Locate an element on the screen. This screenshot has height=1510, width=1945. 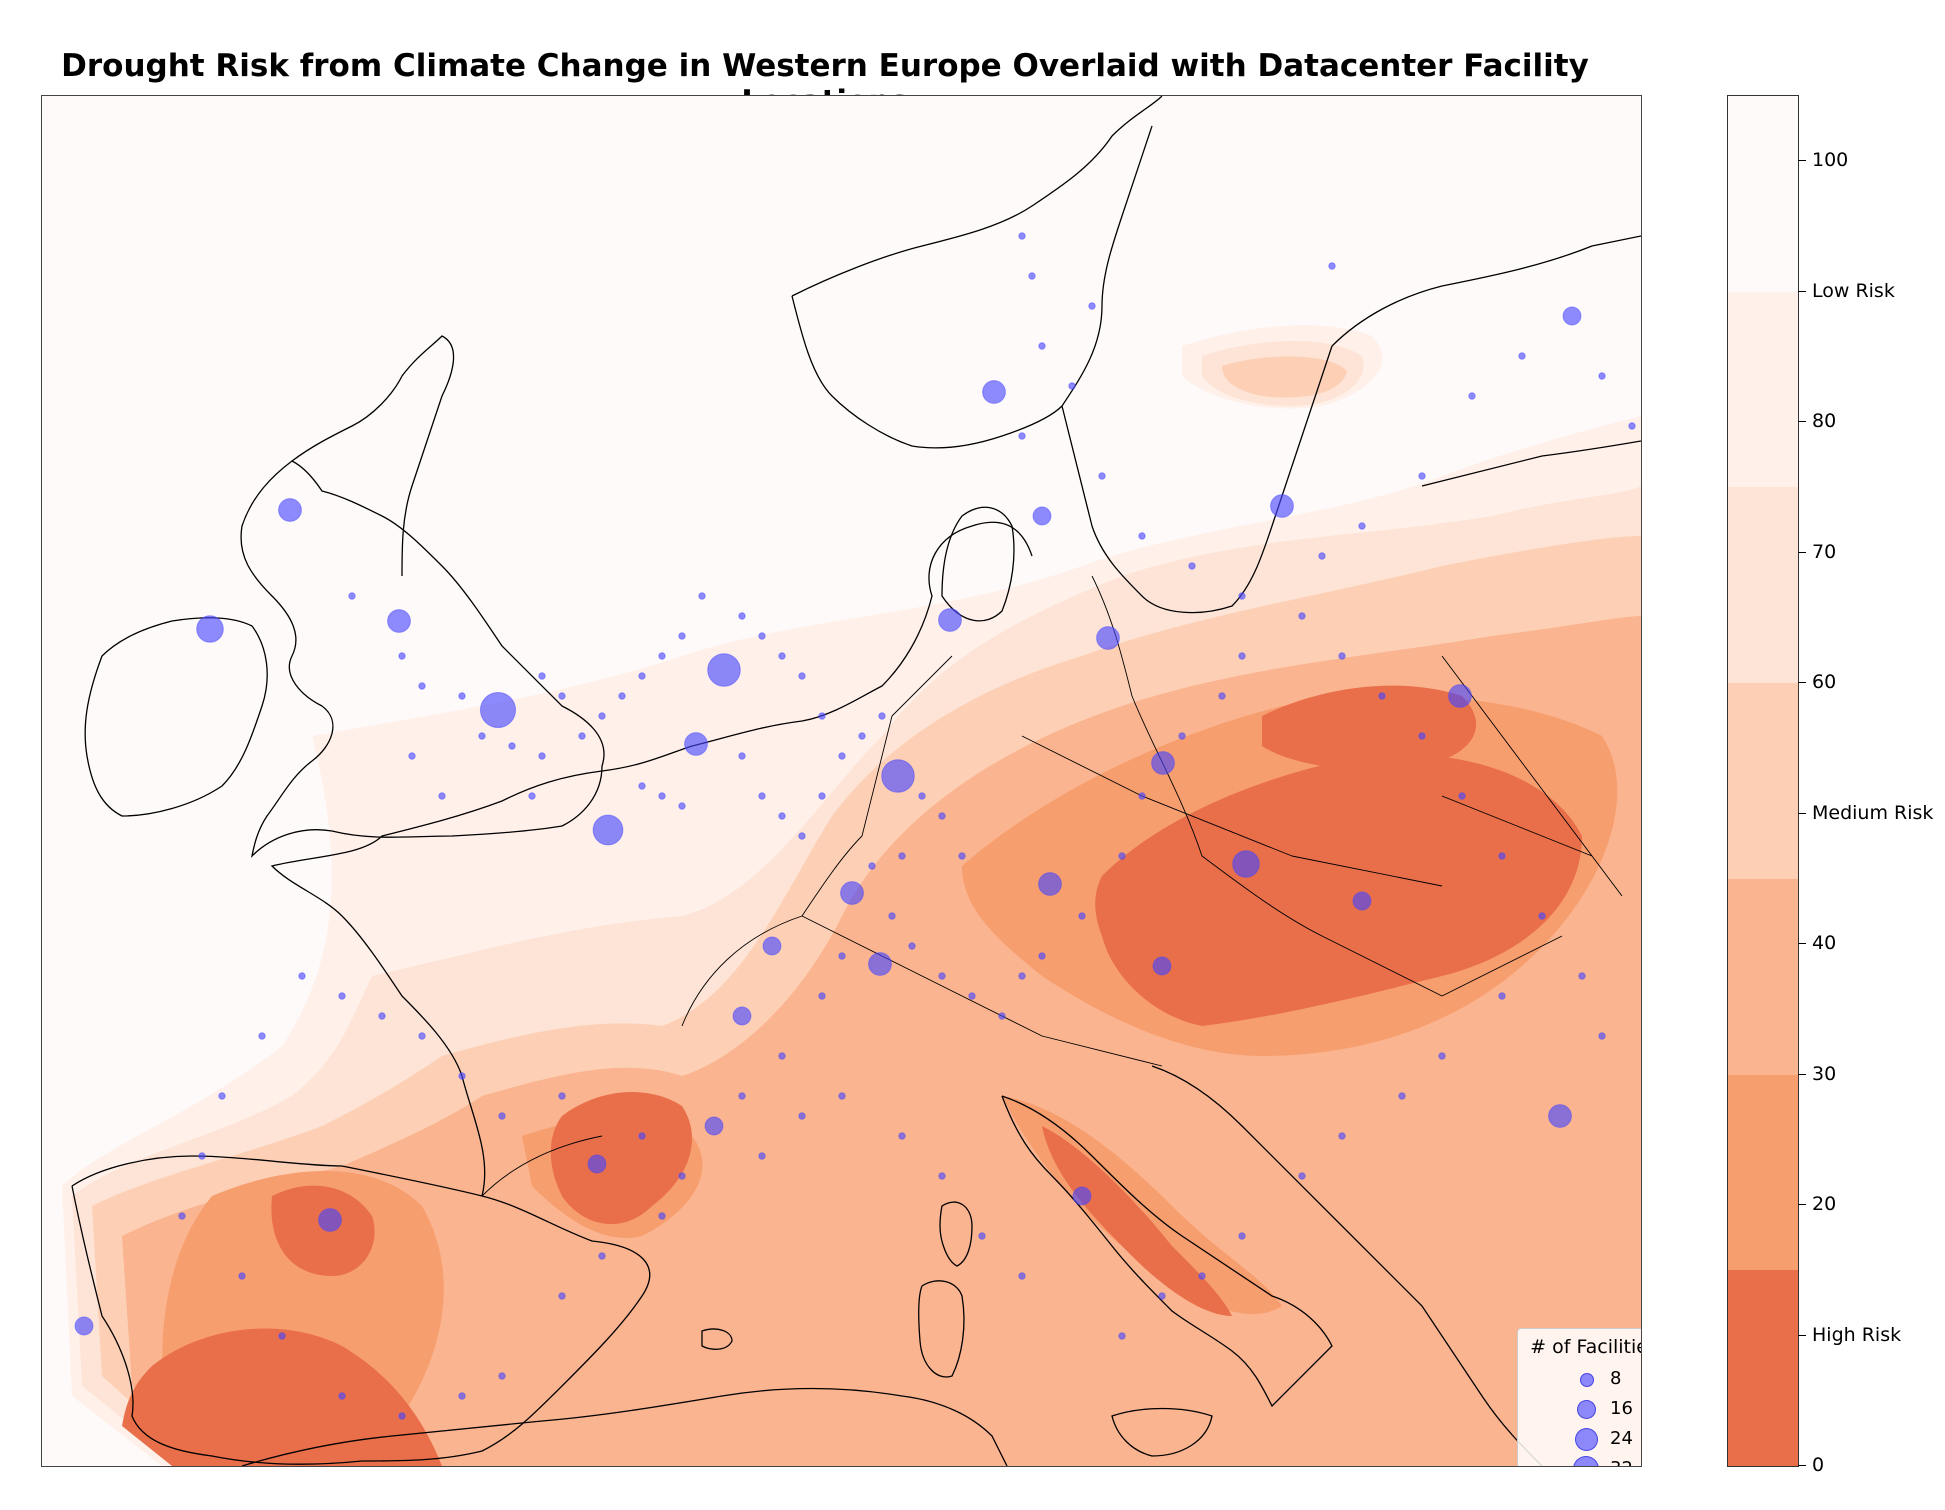
colorbar-tick-label: 30 is located at coordinates (1824, 1073).